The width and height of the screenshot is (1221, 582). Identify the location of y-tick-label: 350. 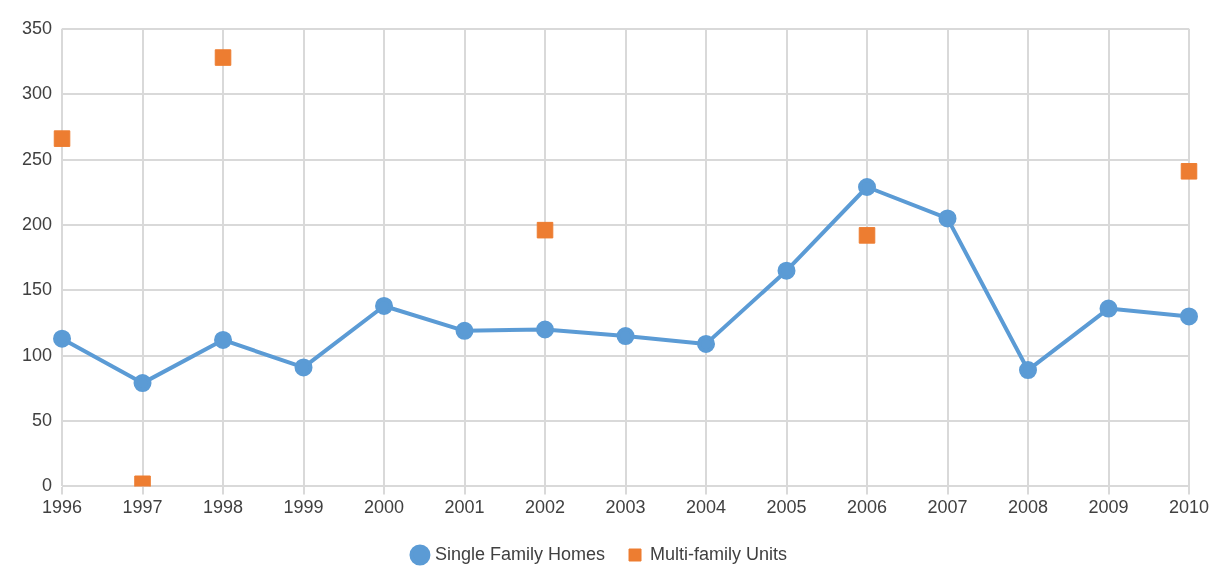
(37, 27).